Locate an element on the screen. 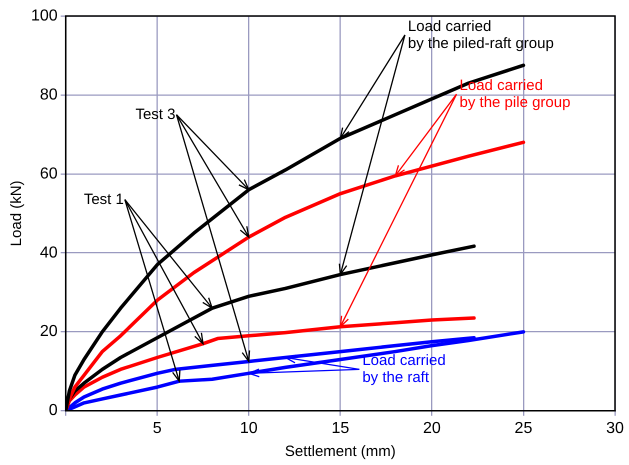 The height and width of the screenshot is (465, 629). y-tick-label: 0 is located at coordinates (53, 411).